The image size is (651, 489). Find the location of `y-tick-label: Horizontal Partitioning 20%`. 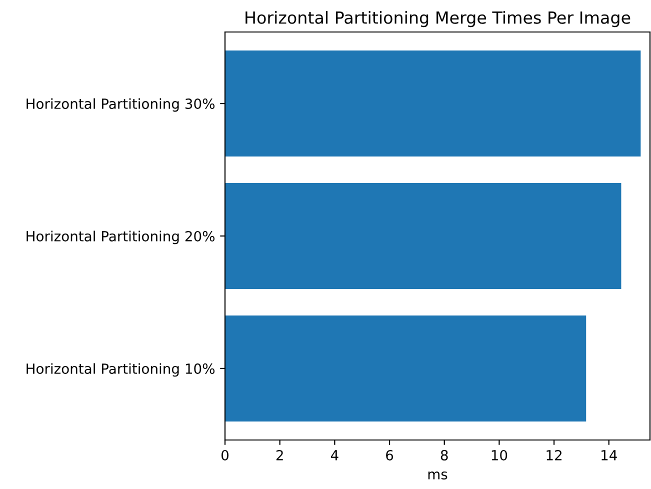

y-tick-label: Horizontal Partitioning 20% is located at coordinates (120, 237).